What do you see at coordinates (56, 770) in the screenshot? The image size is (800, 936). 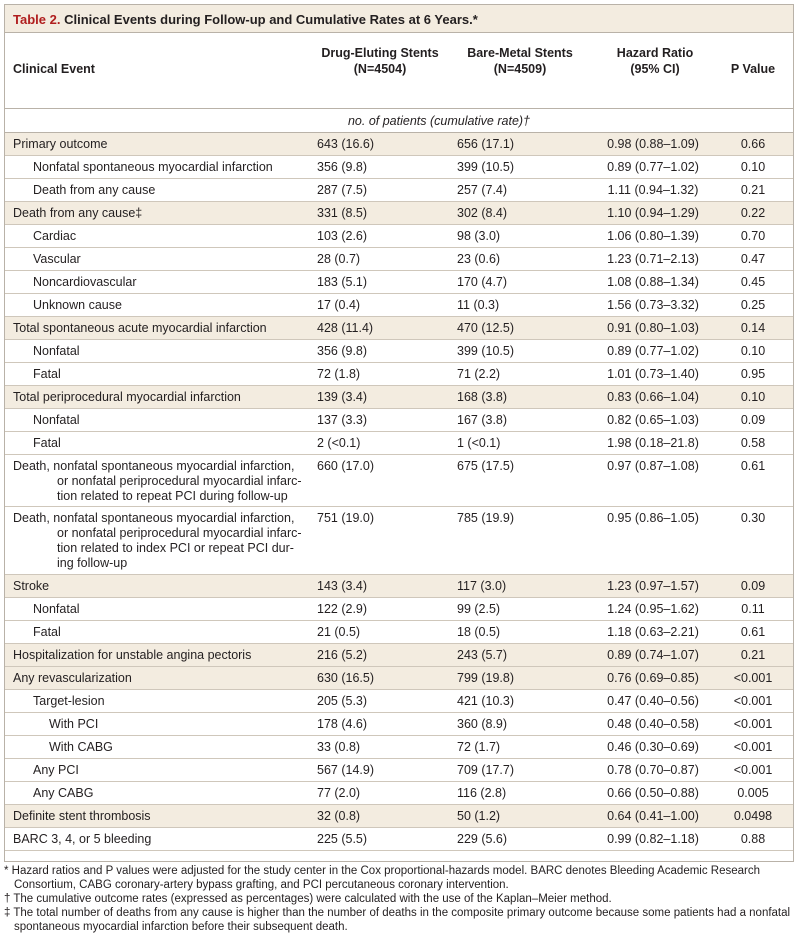 I see `event-label: Any PCI` at bounding box center [56, 770].